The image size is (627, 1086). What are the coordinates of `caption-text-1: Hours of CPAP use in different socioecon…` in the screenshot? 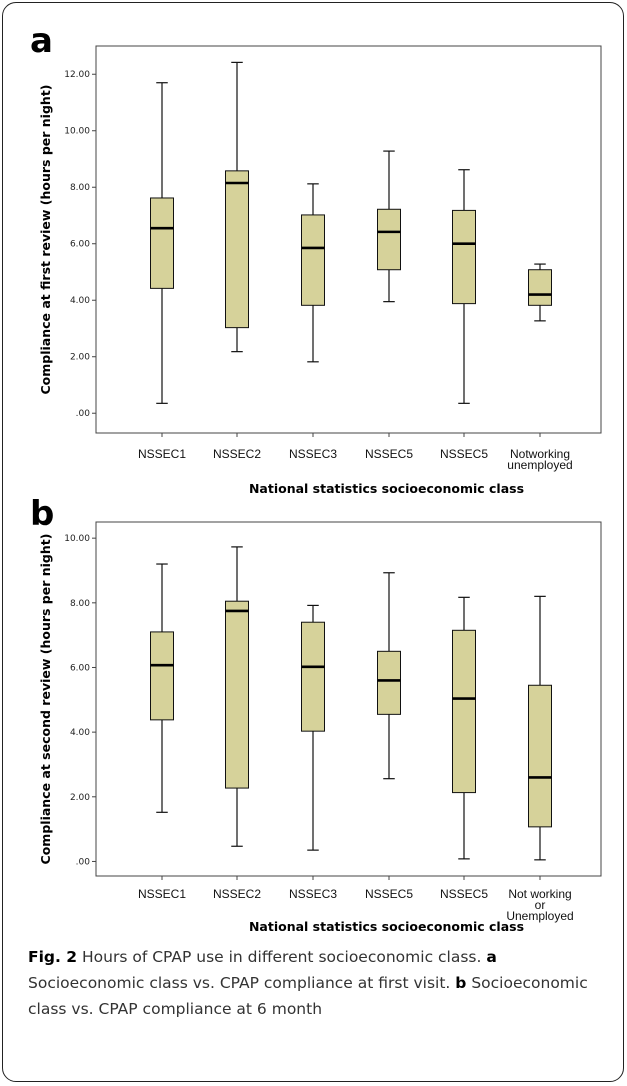 It's located at (282, 957).